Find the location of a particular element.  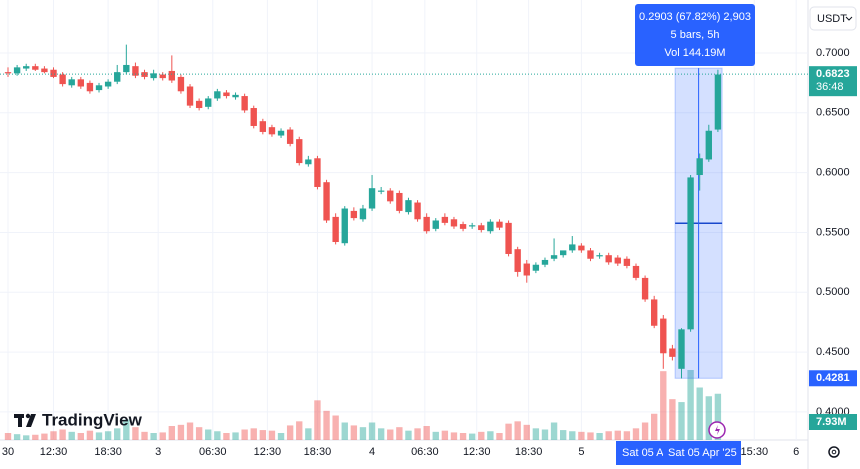

currency-box is located at coordinates (833, 18).